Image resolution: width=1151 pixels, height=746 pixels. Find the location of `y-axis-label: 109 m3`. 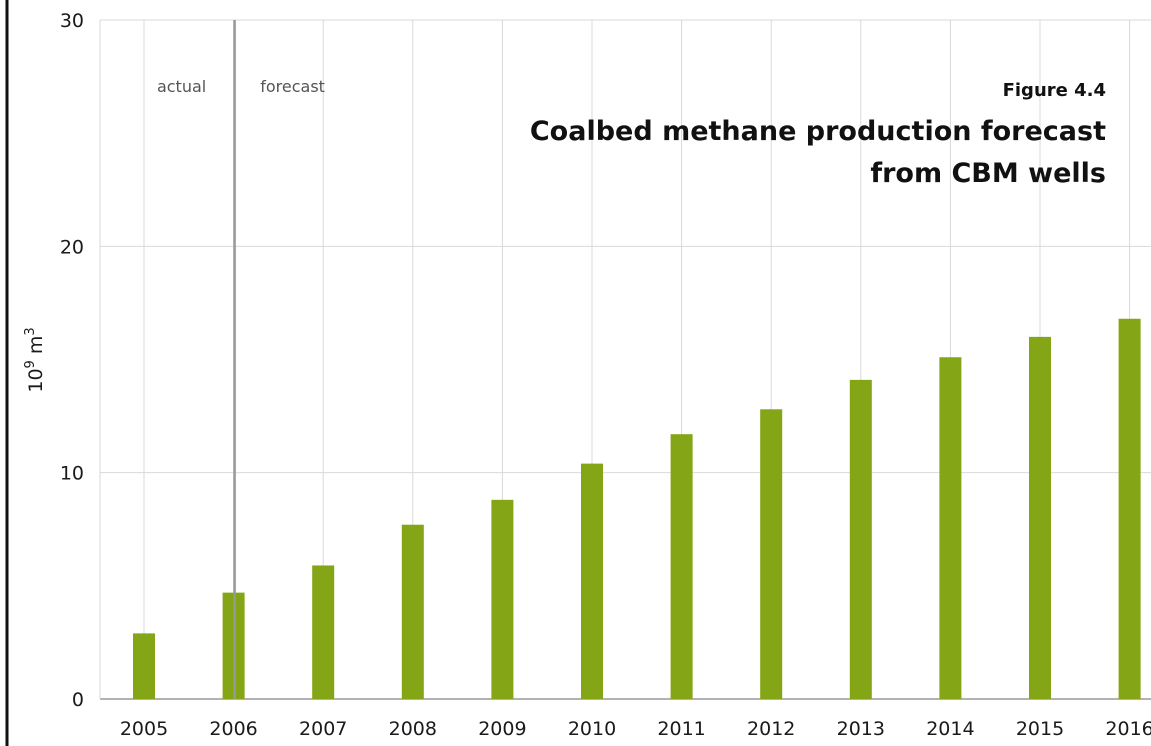

y-axis-label: 109 m3 is located at coordinates (35, 359).